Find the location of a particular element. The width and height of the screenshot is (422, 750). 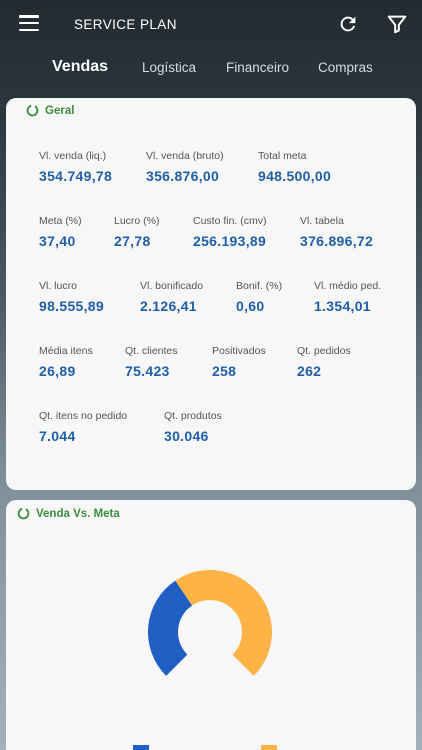

metric-label: Vl. médio ped. is located at coordinates (348, 286).